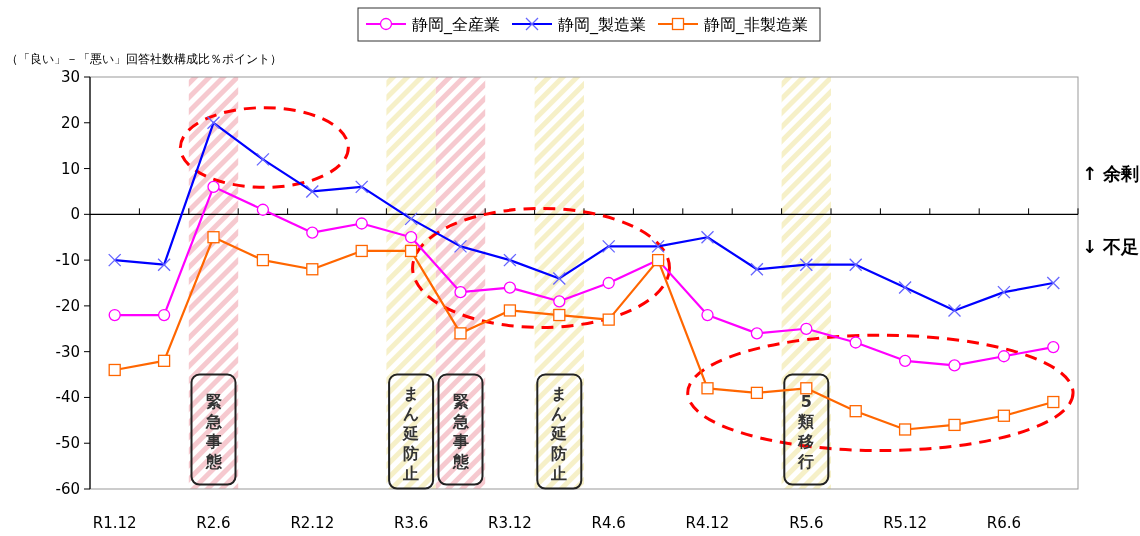 This screenshot has height=536, width=1140. What do you see at coordinates (67, 260) in the screenshot?
I see `y-tick-label: -10` at bounding box center [67, 260].